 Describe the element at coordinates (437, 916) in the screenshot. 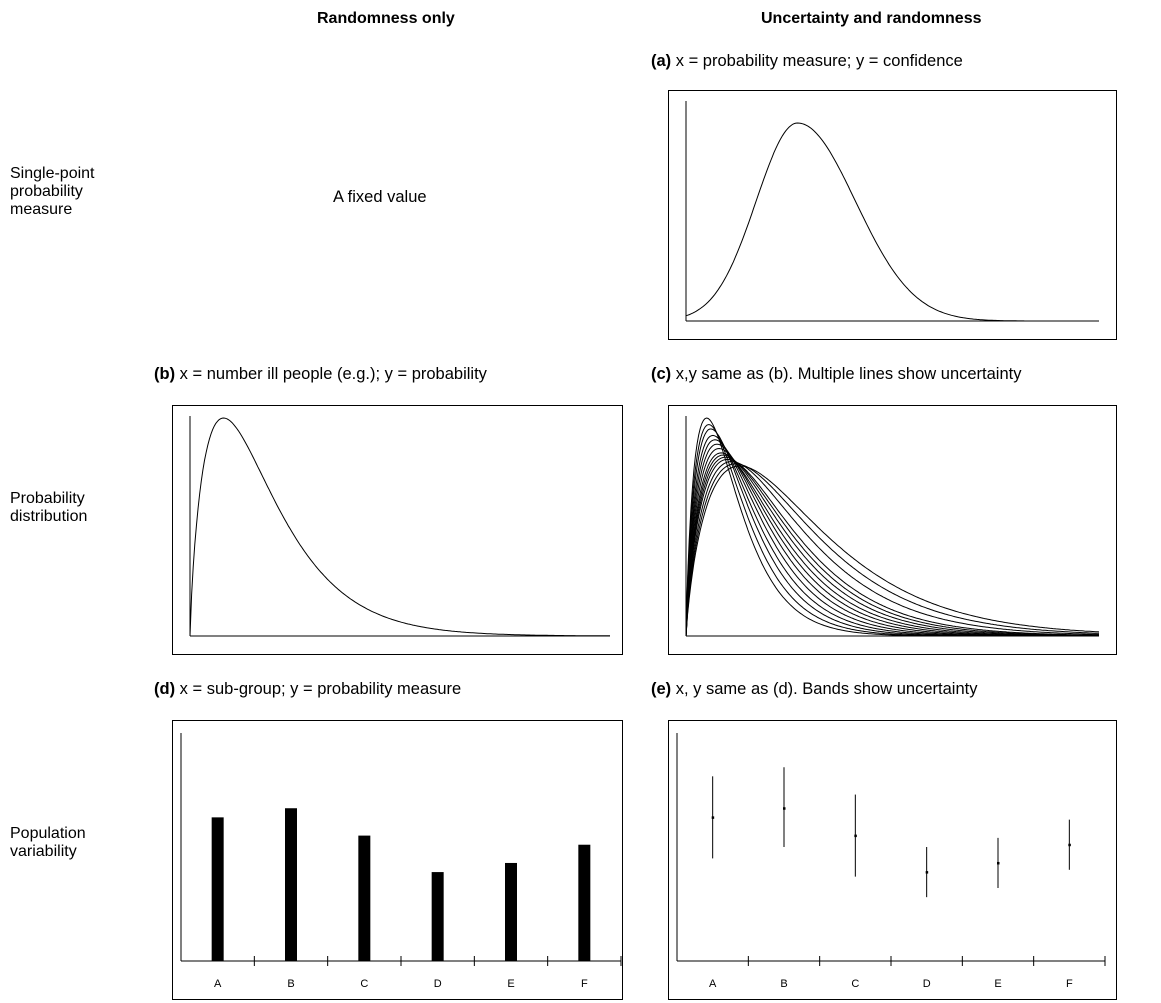

I see `bar-D` at that location.